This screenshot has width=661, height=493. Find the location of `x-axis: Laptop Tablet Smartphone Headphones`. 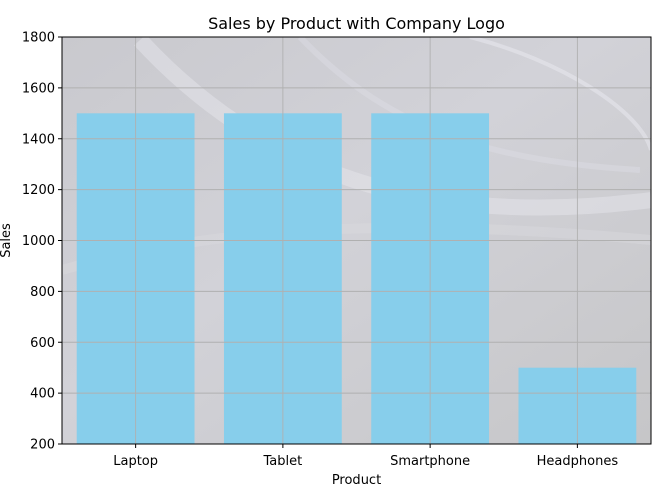

x-axis: Laptop Tablet Smartphone Headphones is located at coordinates (365, 456).